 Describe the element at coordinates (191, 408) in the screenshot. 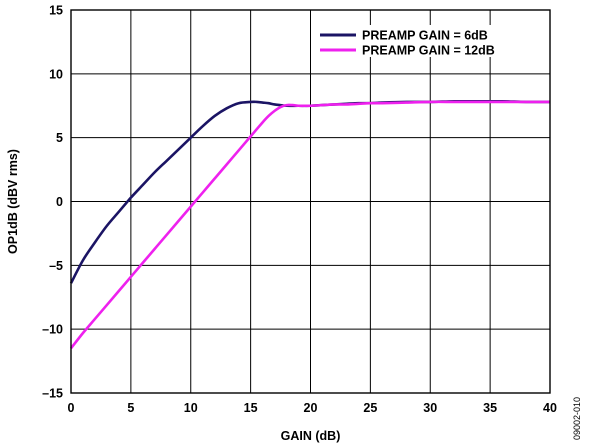

I see `x-tick-label: 10` at that location.